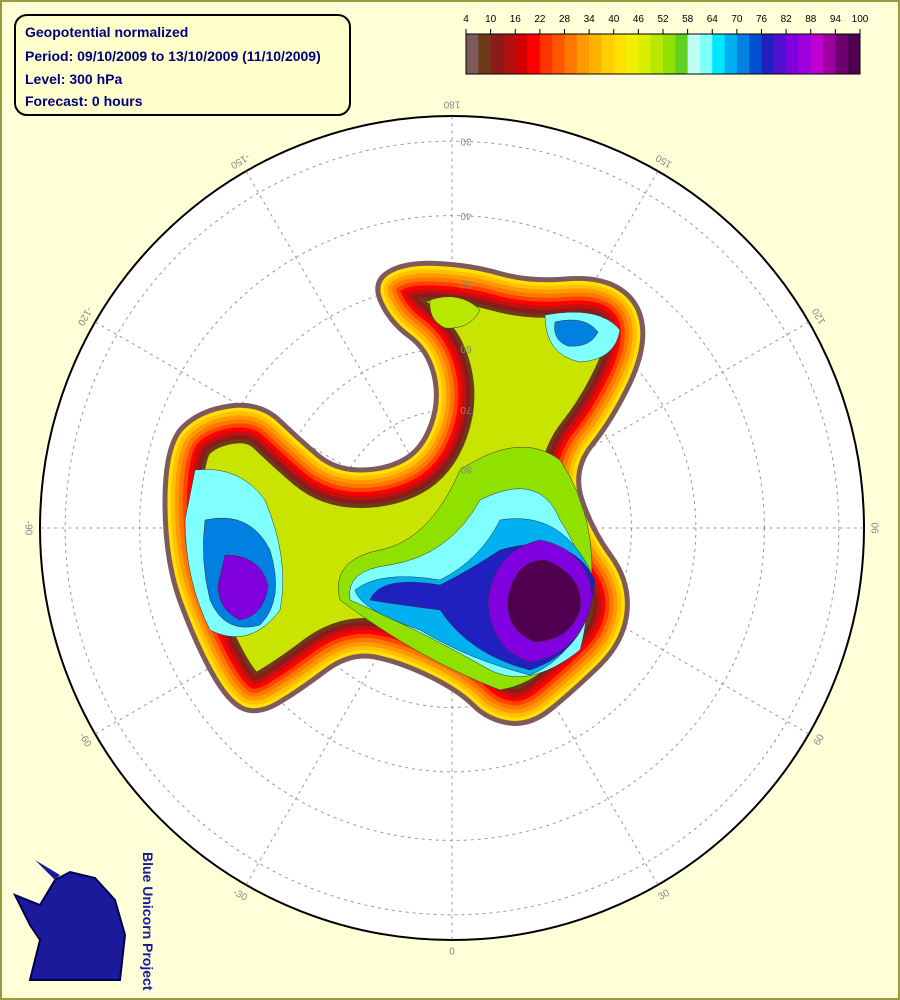 The image size is (900, 1000). Describe the element at coordinates (466, 215) in the screenshot. I see `latitude-label: 40` at that location.